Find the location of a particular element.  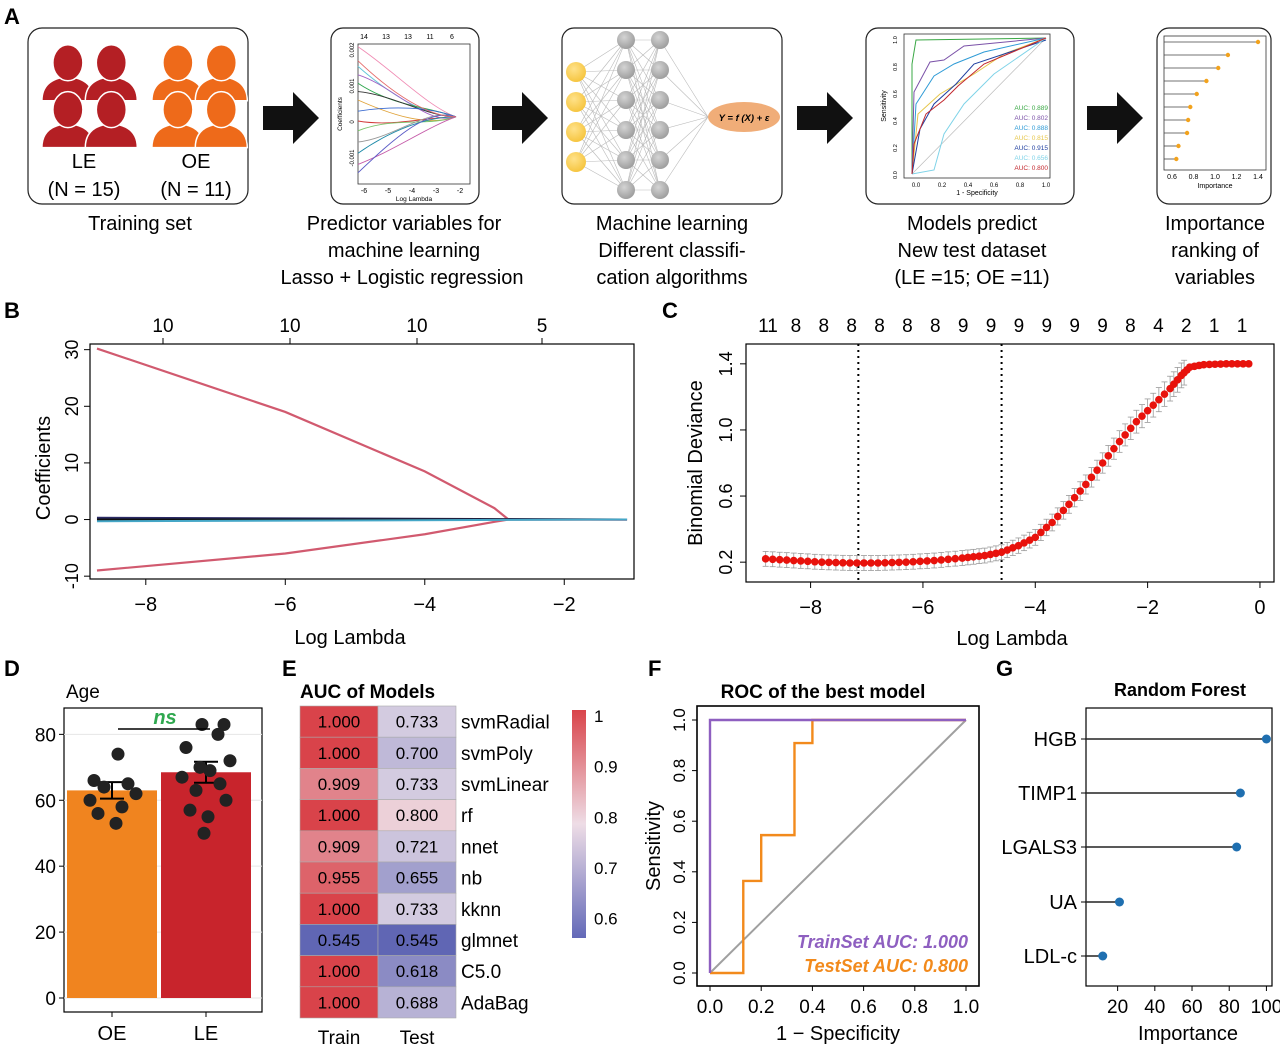

mini-roc-y-tick: 1.0 is located at coordinates (896, 40).